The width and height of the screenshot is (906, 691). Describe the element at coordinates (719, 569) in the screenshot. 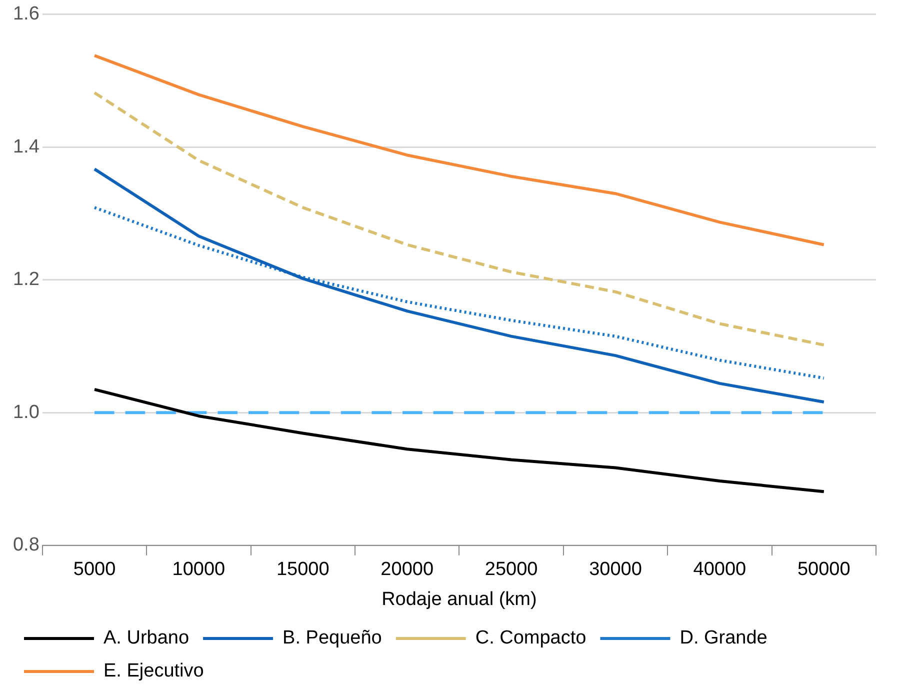

I see `x-tick-label: 40000` at that location.